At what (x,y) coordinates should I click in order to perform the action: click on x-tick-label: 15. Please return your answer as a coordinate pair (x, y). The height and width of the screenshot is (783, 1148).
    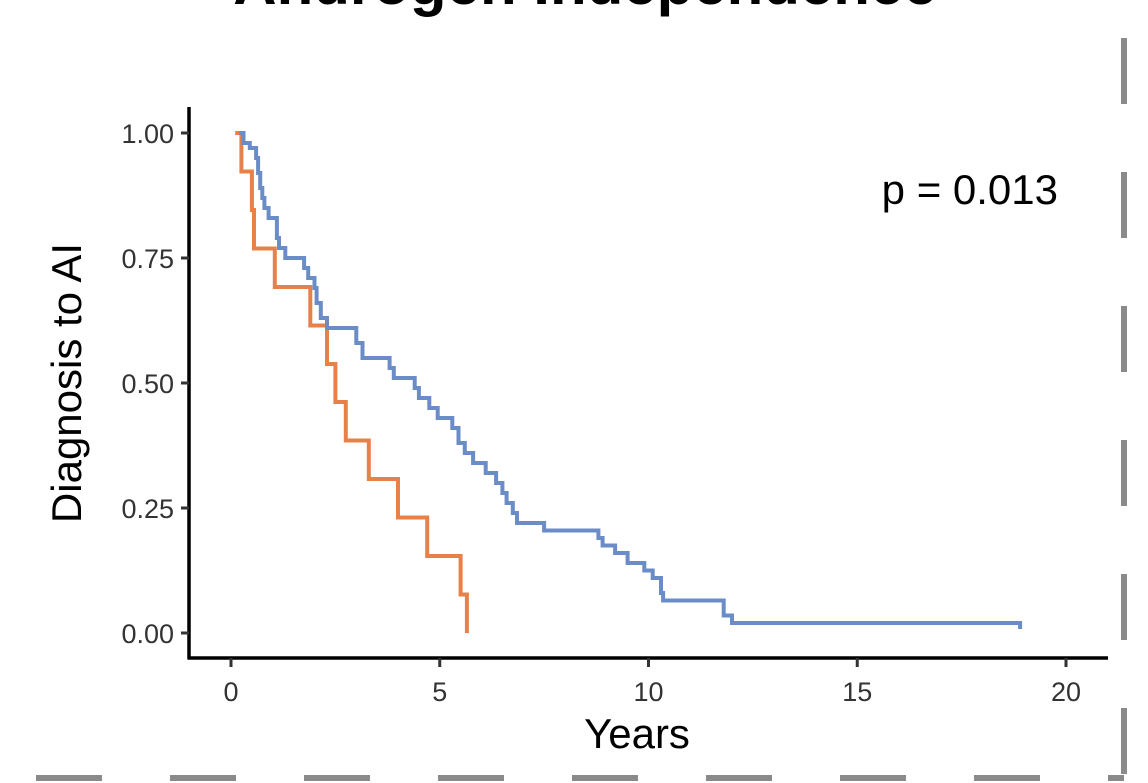
    Looking at the image, I should click on (857, 692).